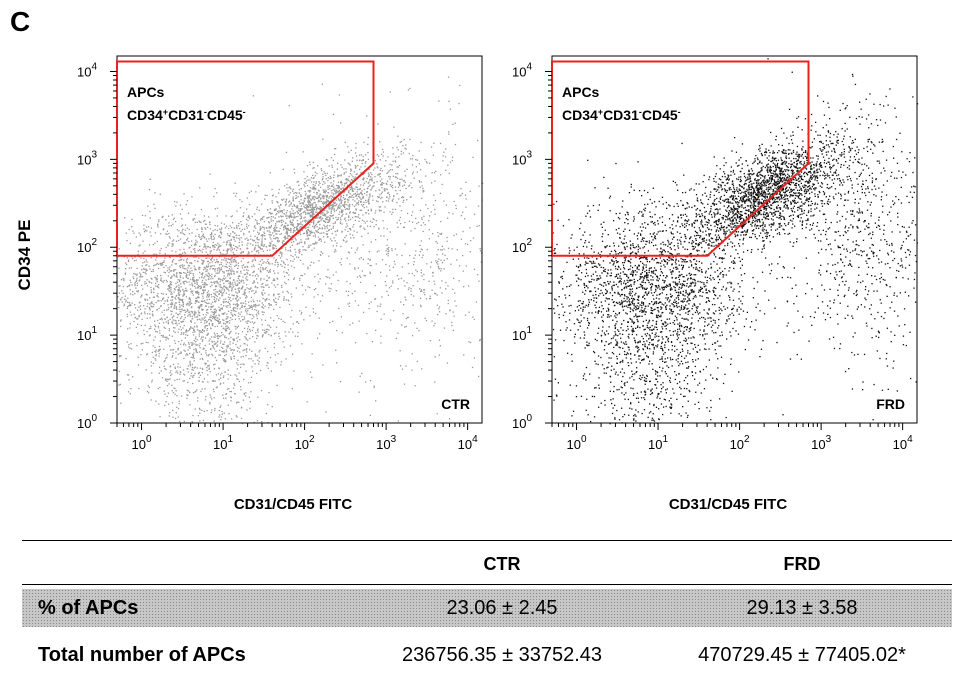 Image resolution: width=953 pixels, height=674 pixels. What do you see at coordinates (487, 584) in the screenshot?
I see `table-header-rule` at bounding box center [487, 584].